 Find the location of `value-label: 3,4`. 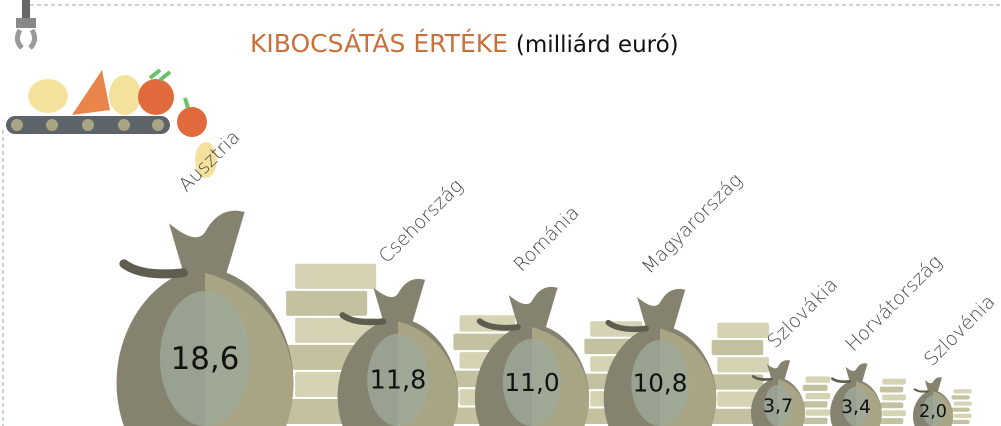

value-label: 3,4 is located at coordinates (856, 407).